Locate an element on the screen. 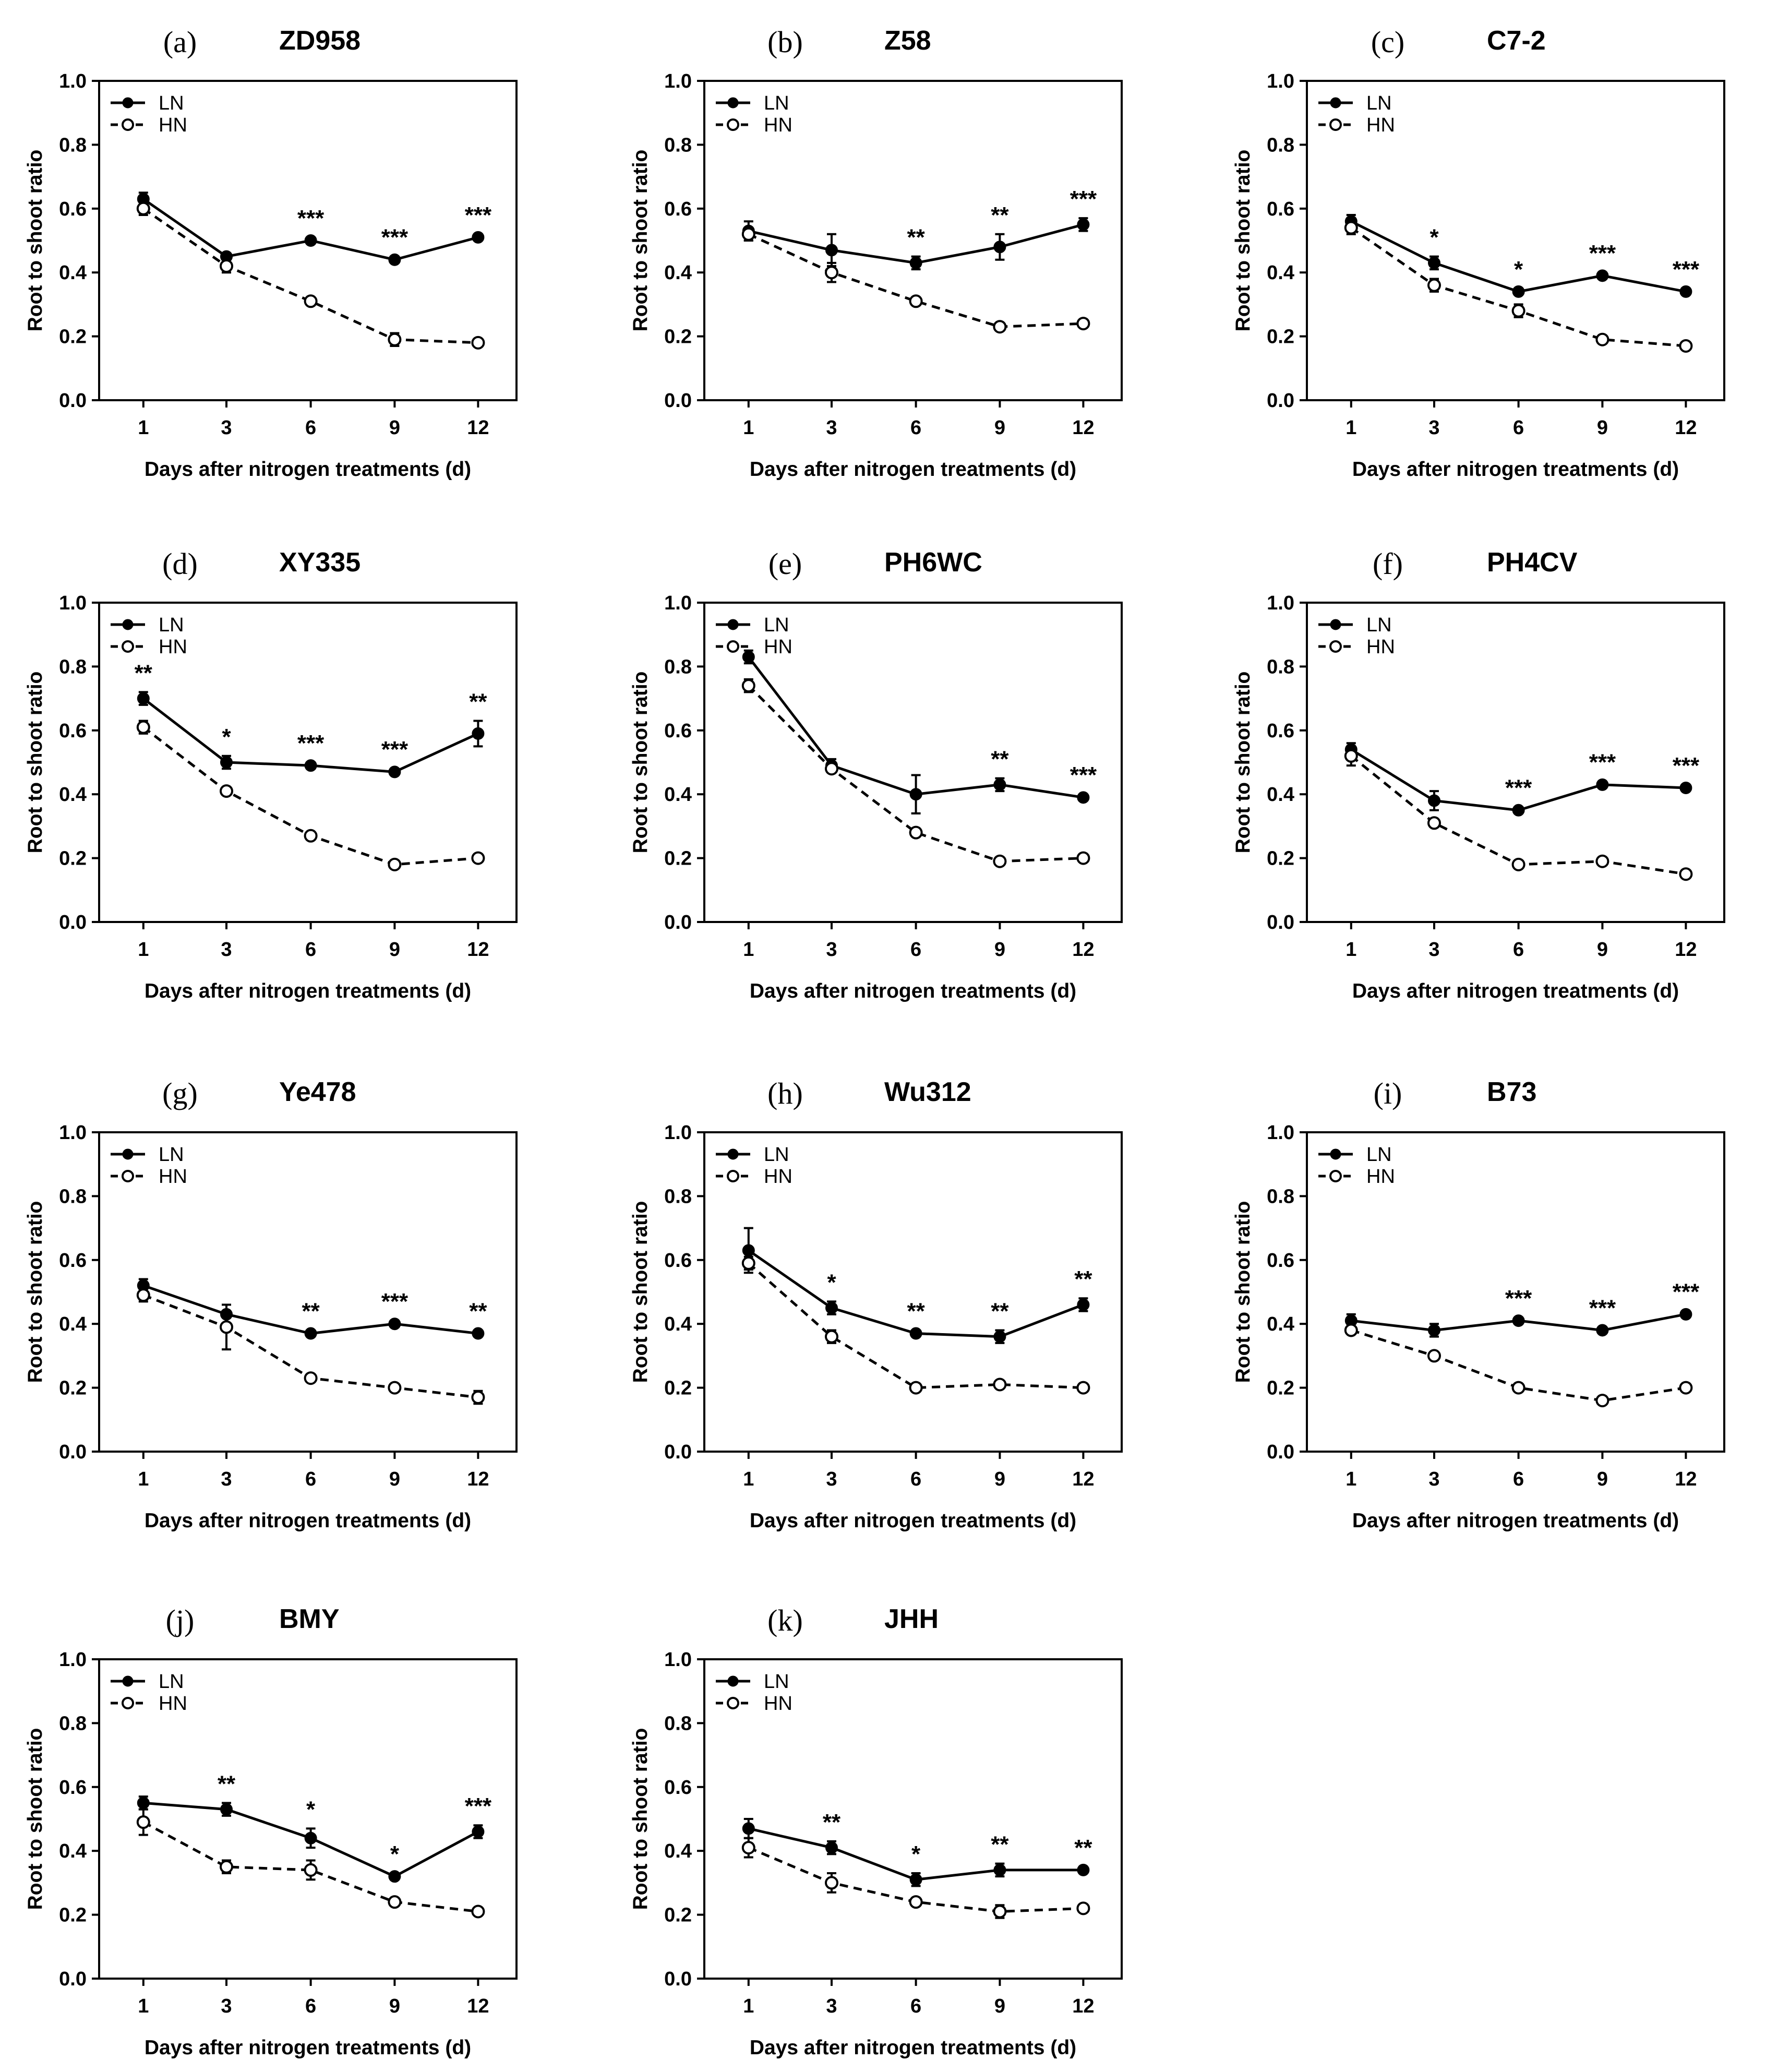 The image size is (1790, 2072). panel-title: ZD958 is located at coordinates (320, 41).